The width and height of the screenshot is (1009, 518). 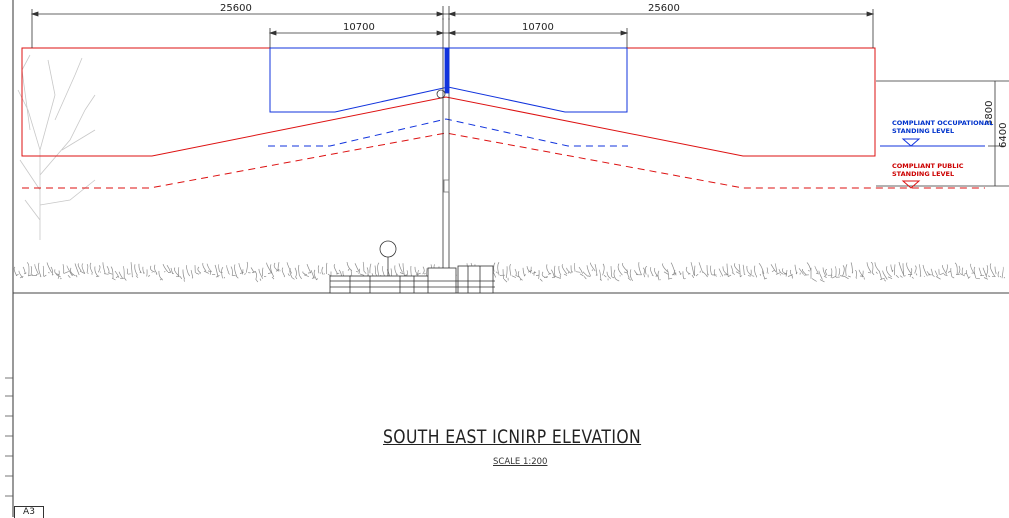 What do you see at coordinates (942, 123) in the screenshot?
I see `occupational-level-label-text: COMPLIANT OCCUPATIONAL` at bounding box center [942, 123].